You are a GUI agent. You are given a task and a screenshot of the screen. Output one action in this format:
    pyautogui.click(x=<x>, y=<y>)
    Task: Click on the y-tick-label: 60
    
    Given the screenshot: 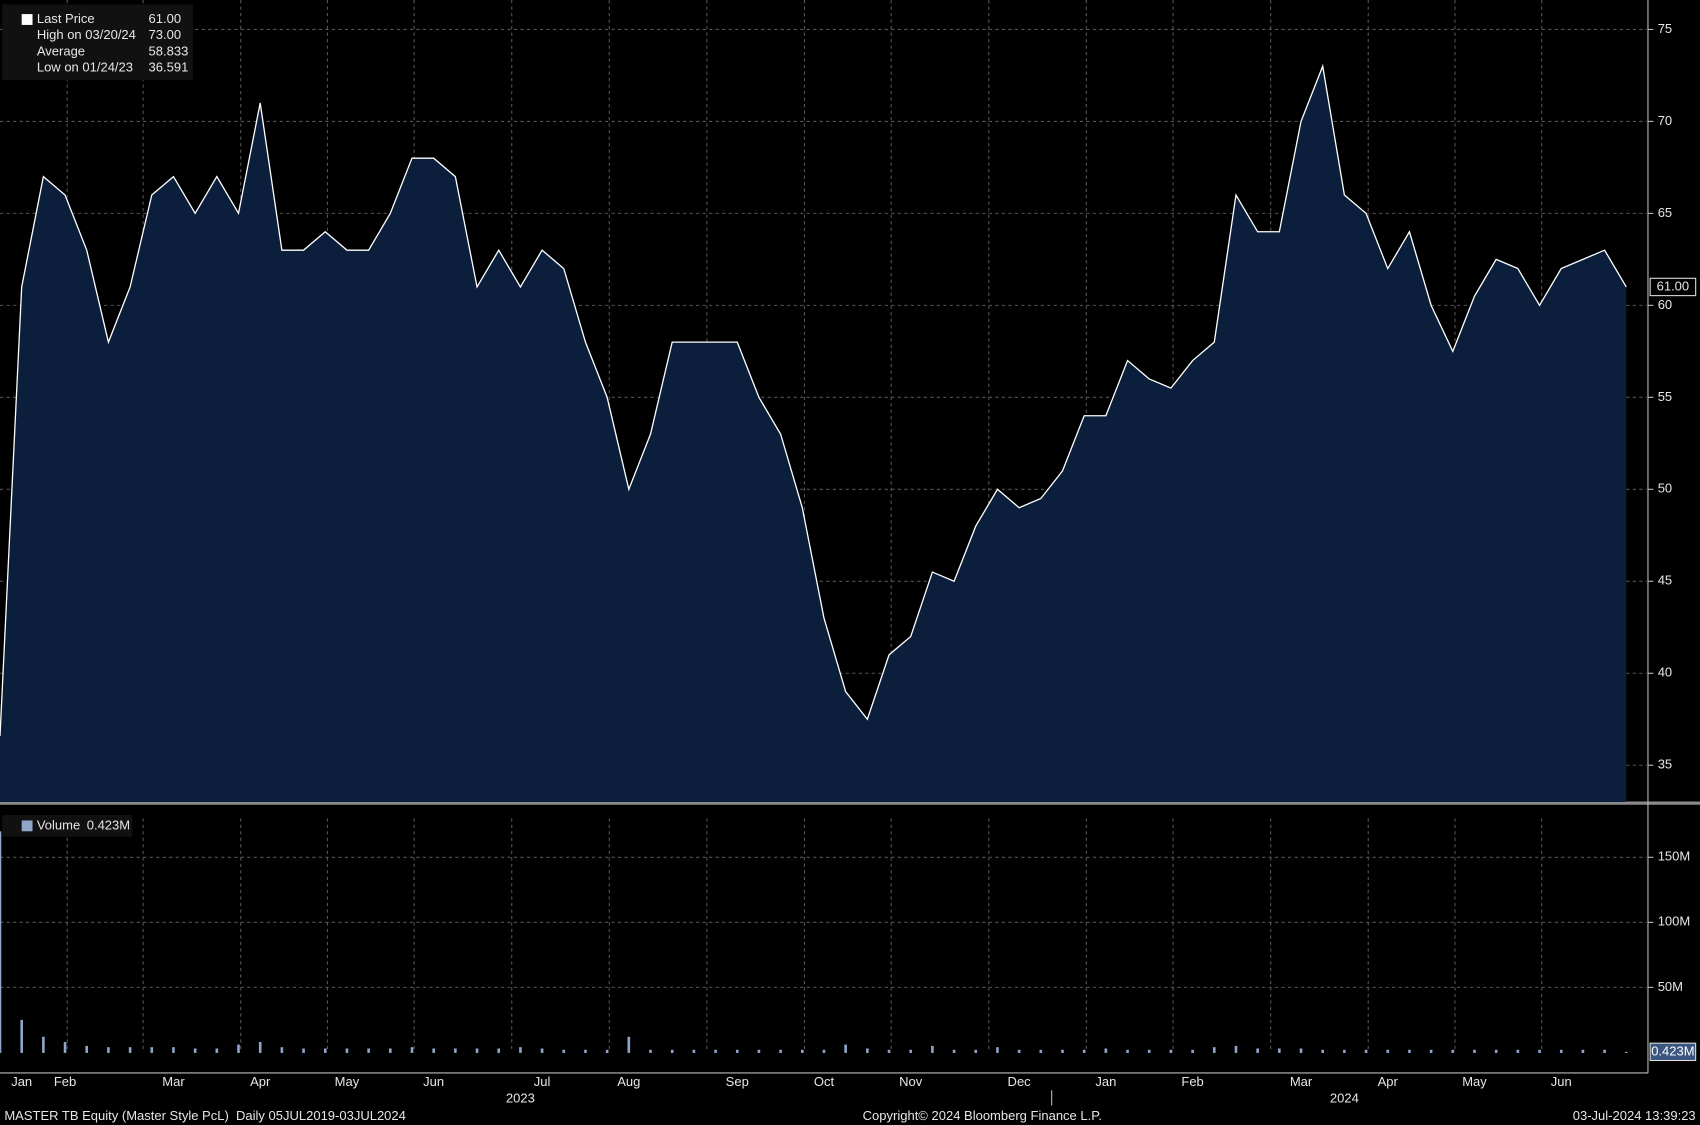 What is the action you would take?
    pyautogui.click(x=1665, y=304)
    